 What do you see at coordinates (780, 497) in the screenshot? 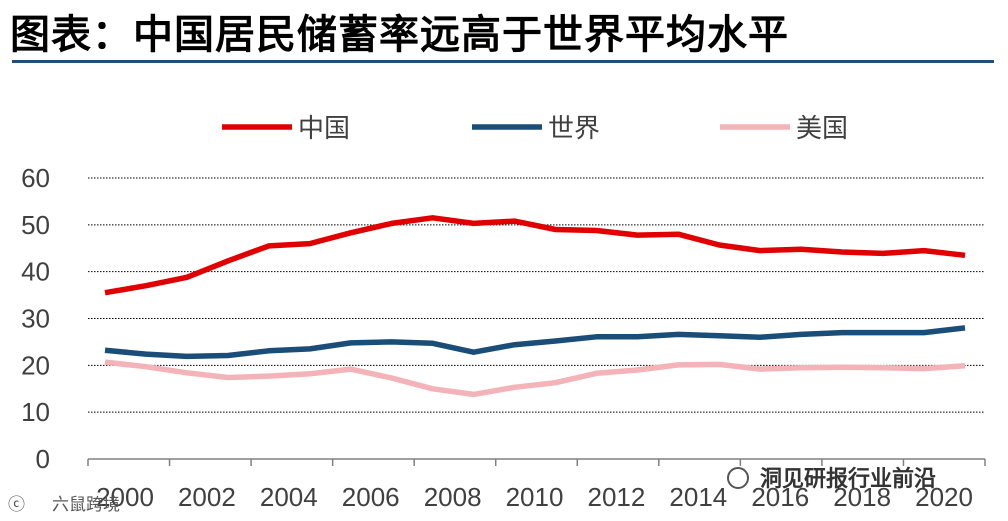
I see `x-tick-label: 2016` at bounding box center [780, 497].